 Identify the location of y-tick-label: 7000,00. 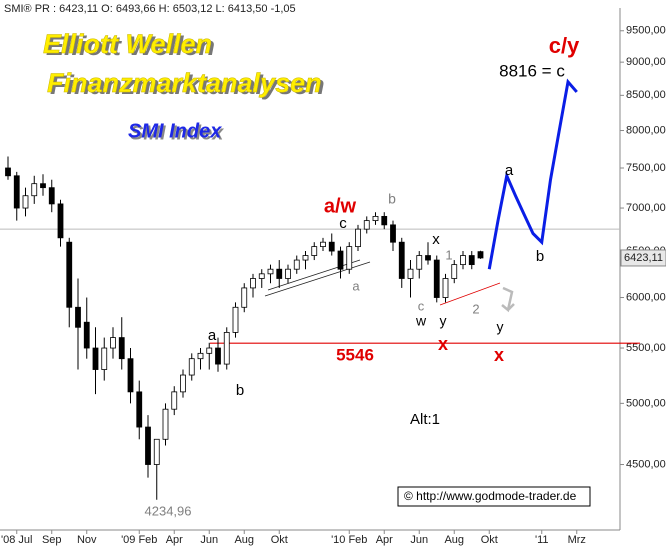
(646, 208).